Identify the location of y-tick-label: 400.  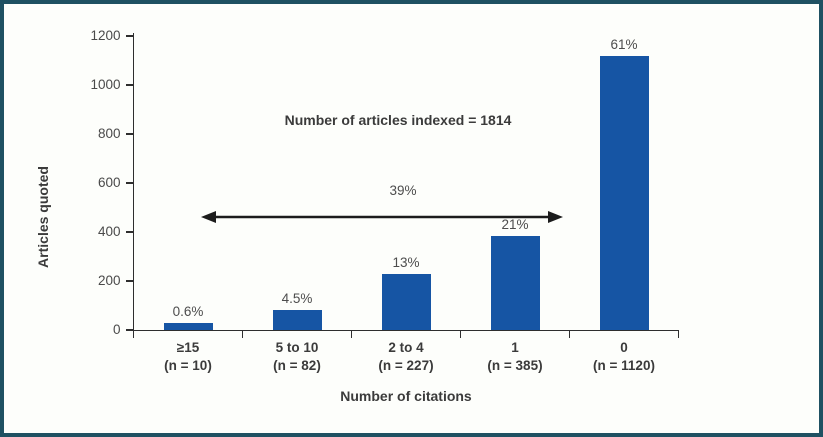
(109, 231).